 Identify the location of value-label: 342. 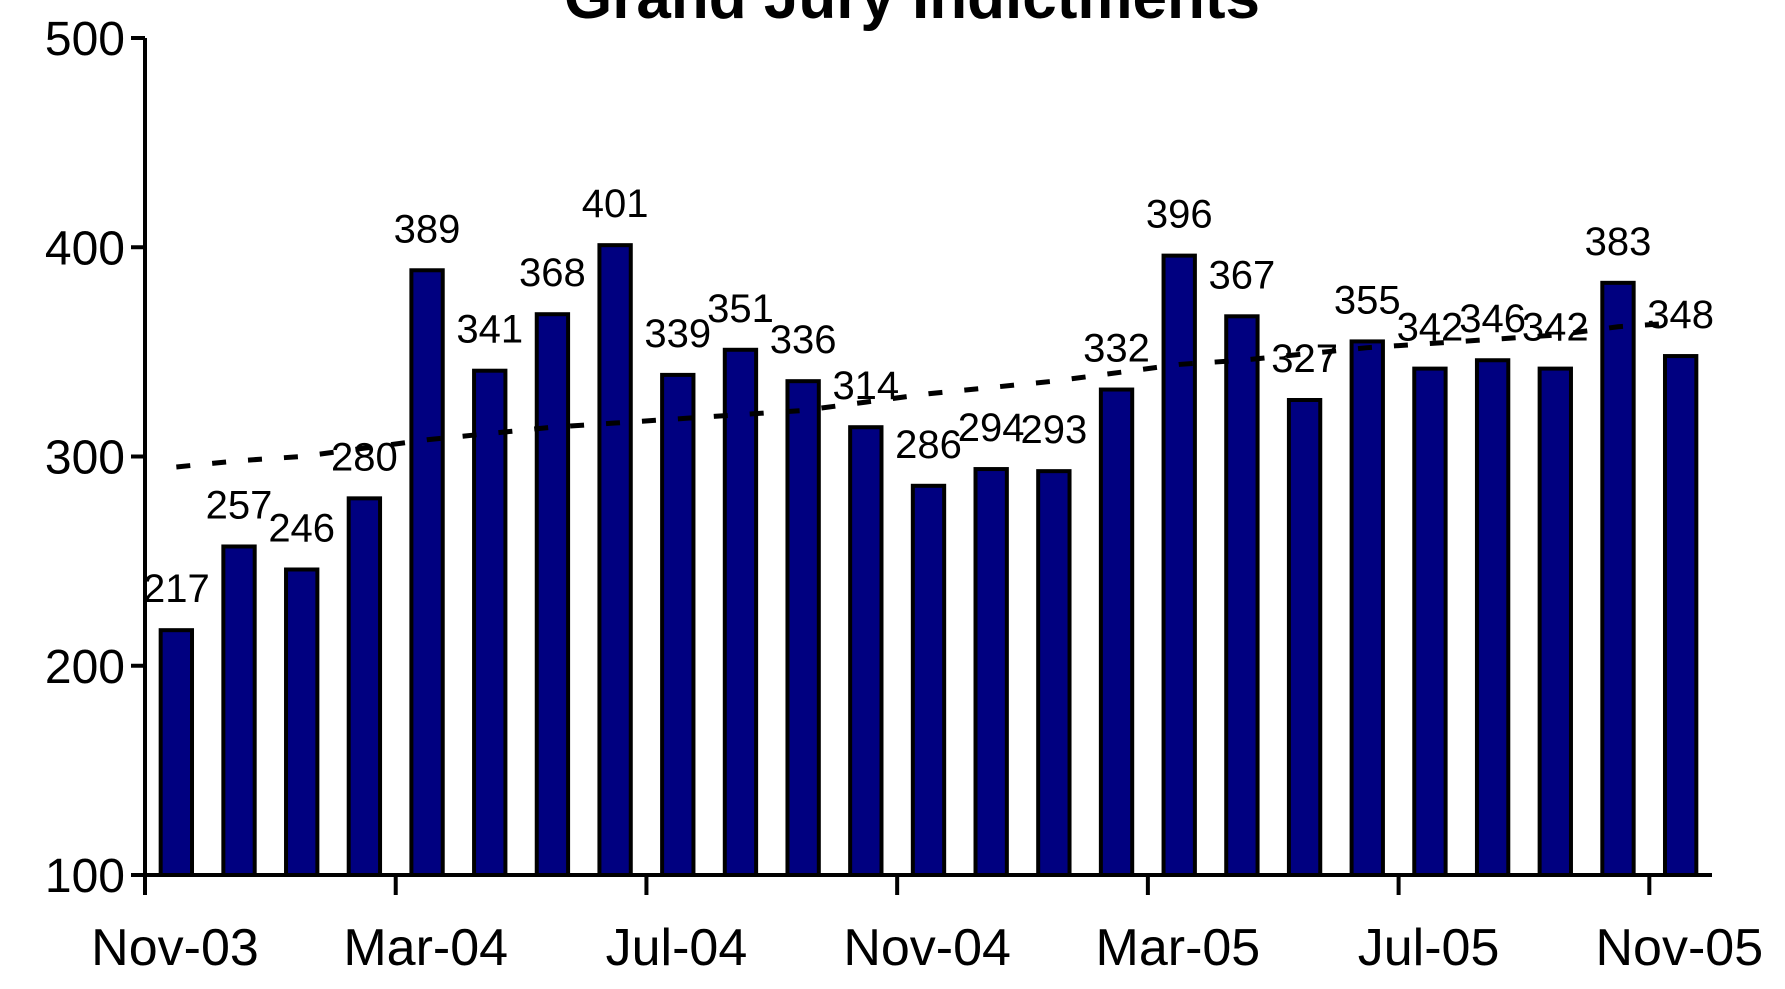
(1555, 328).